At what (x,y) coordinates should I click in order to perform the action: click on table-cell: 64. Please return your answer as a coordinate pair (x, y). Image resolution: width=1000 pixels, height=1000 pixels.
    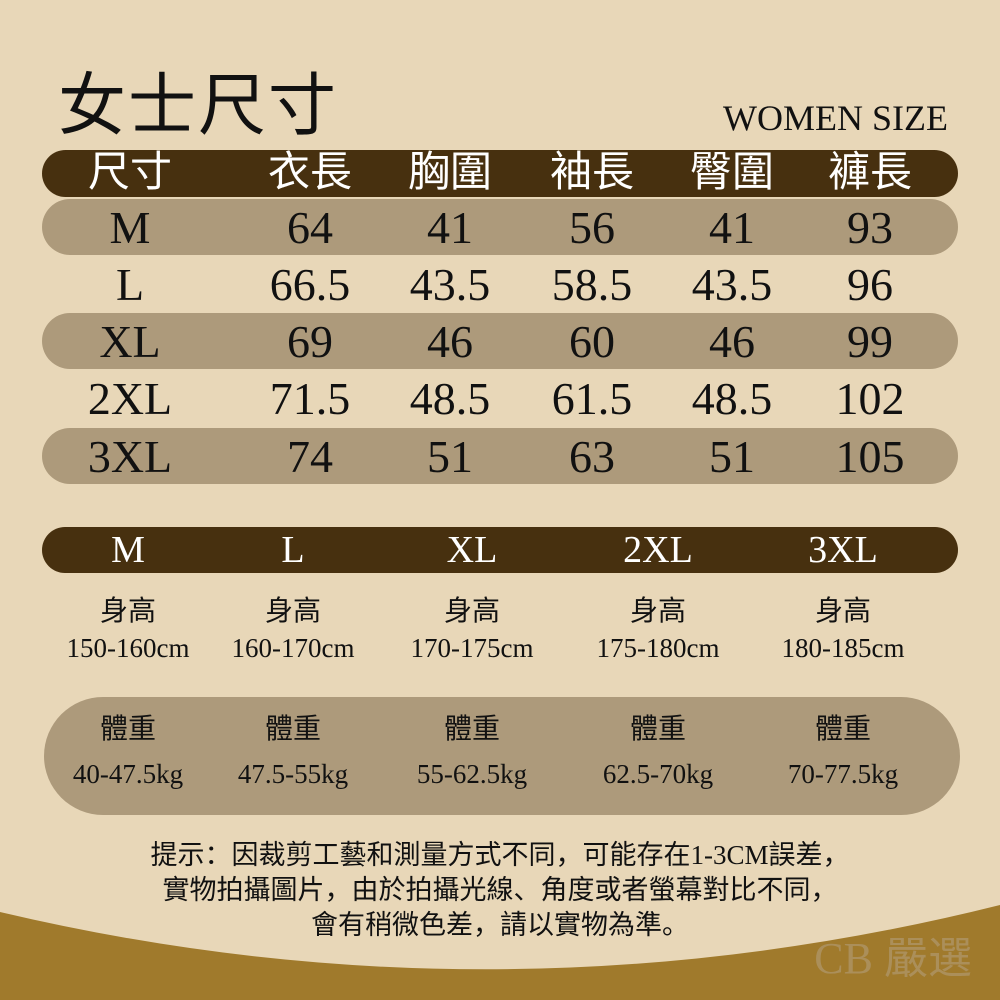
    Looking at the image, I should click on (310, 227).